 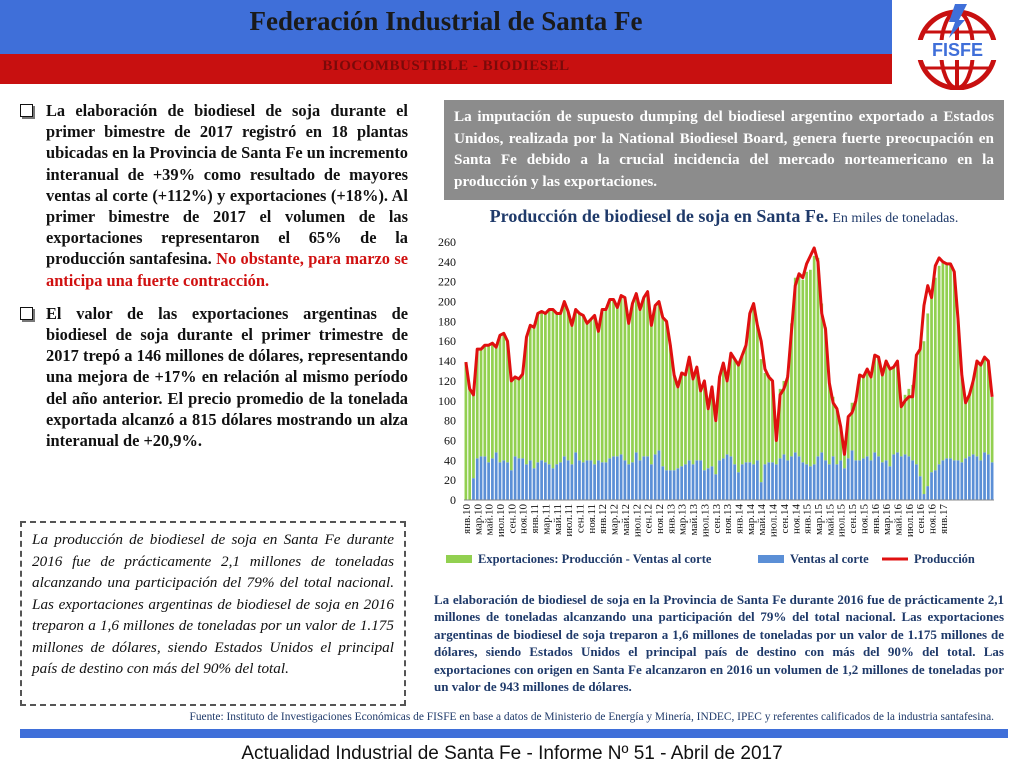 I want to click on legend-label: Producción, so click(x=944, y=559).